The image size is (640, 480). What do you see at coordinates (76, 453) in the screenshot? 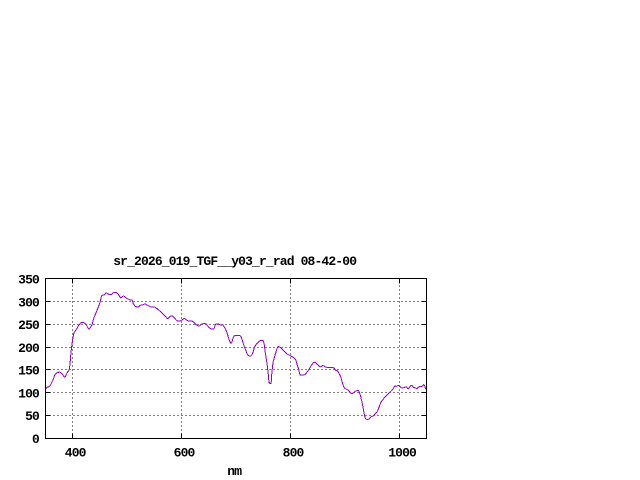
I see `svg-text: 400` at bounding box center [76, 453].